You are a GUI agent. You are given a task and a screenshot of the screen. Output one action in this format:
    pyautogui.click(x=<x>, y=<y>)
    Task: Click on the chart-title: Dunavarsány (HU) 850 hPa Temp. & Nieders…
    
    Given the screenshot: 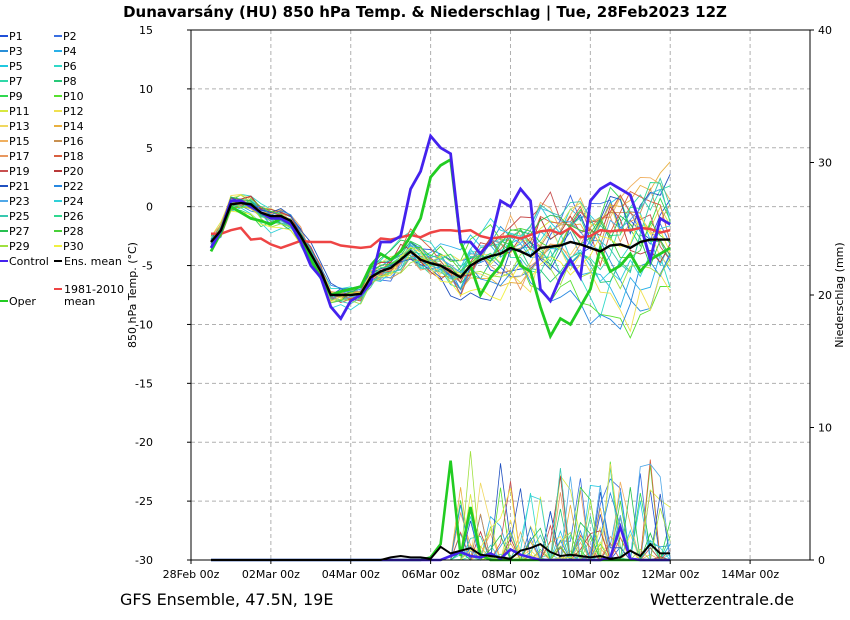 What is the action you would take?
    pyautogui.click(x=425, y=12)
    